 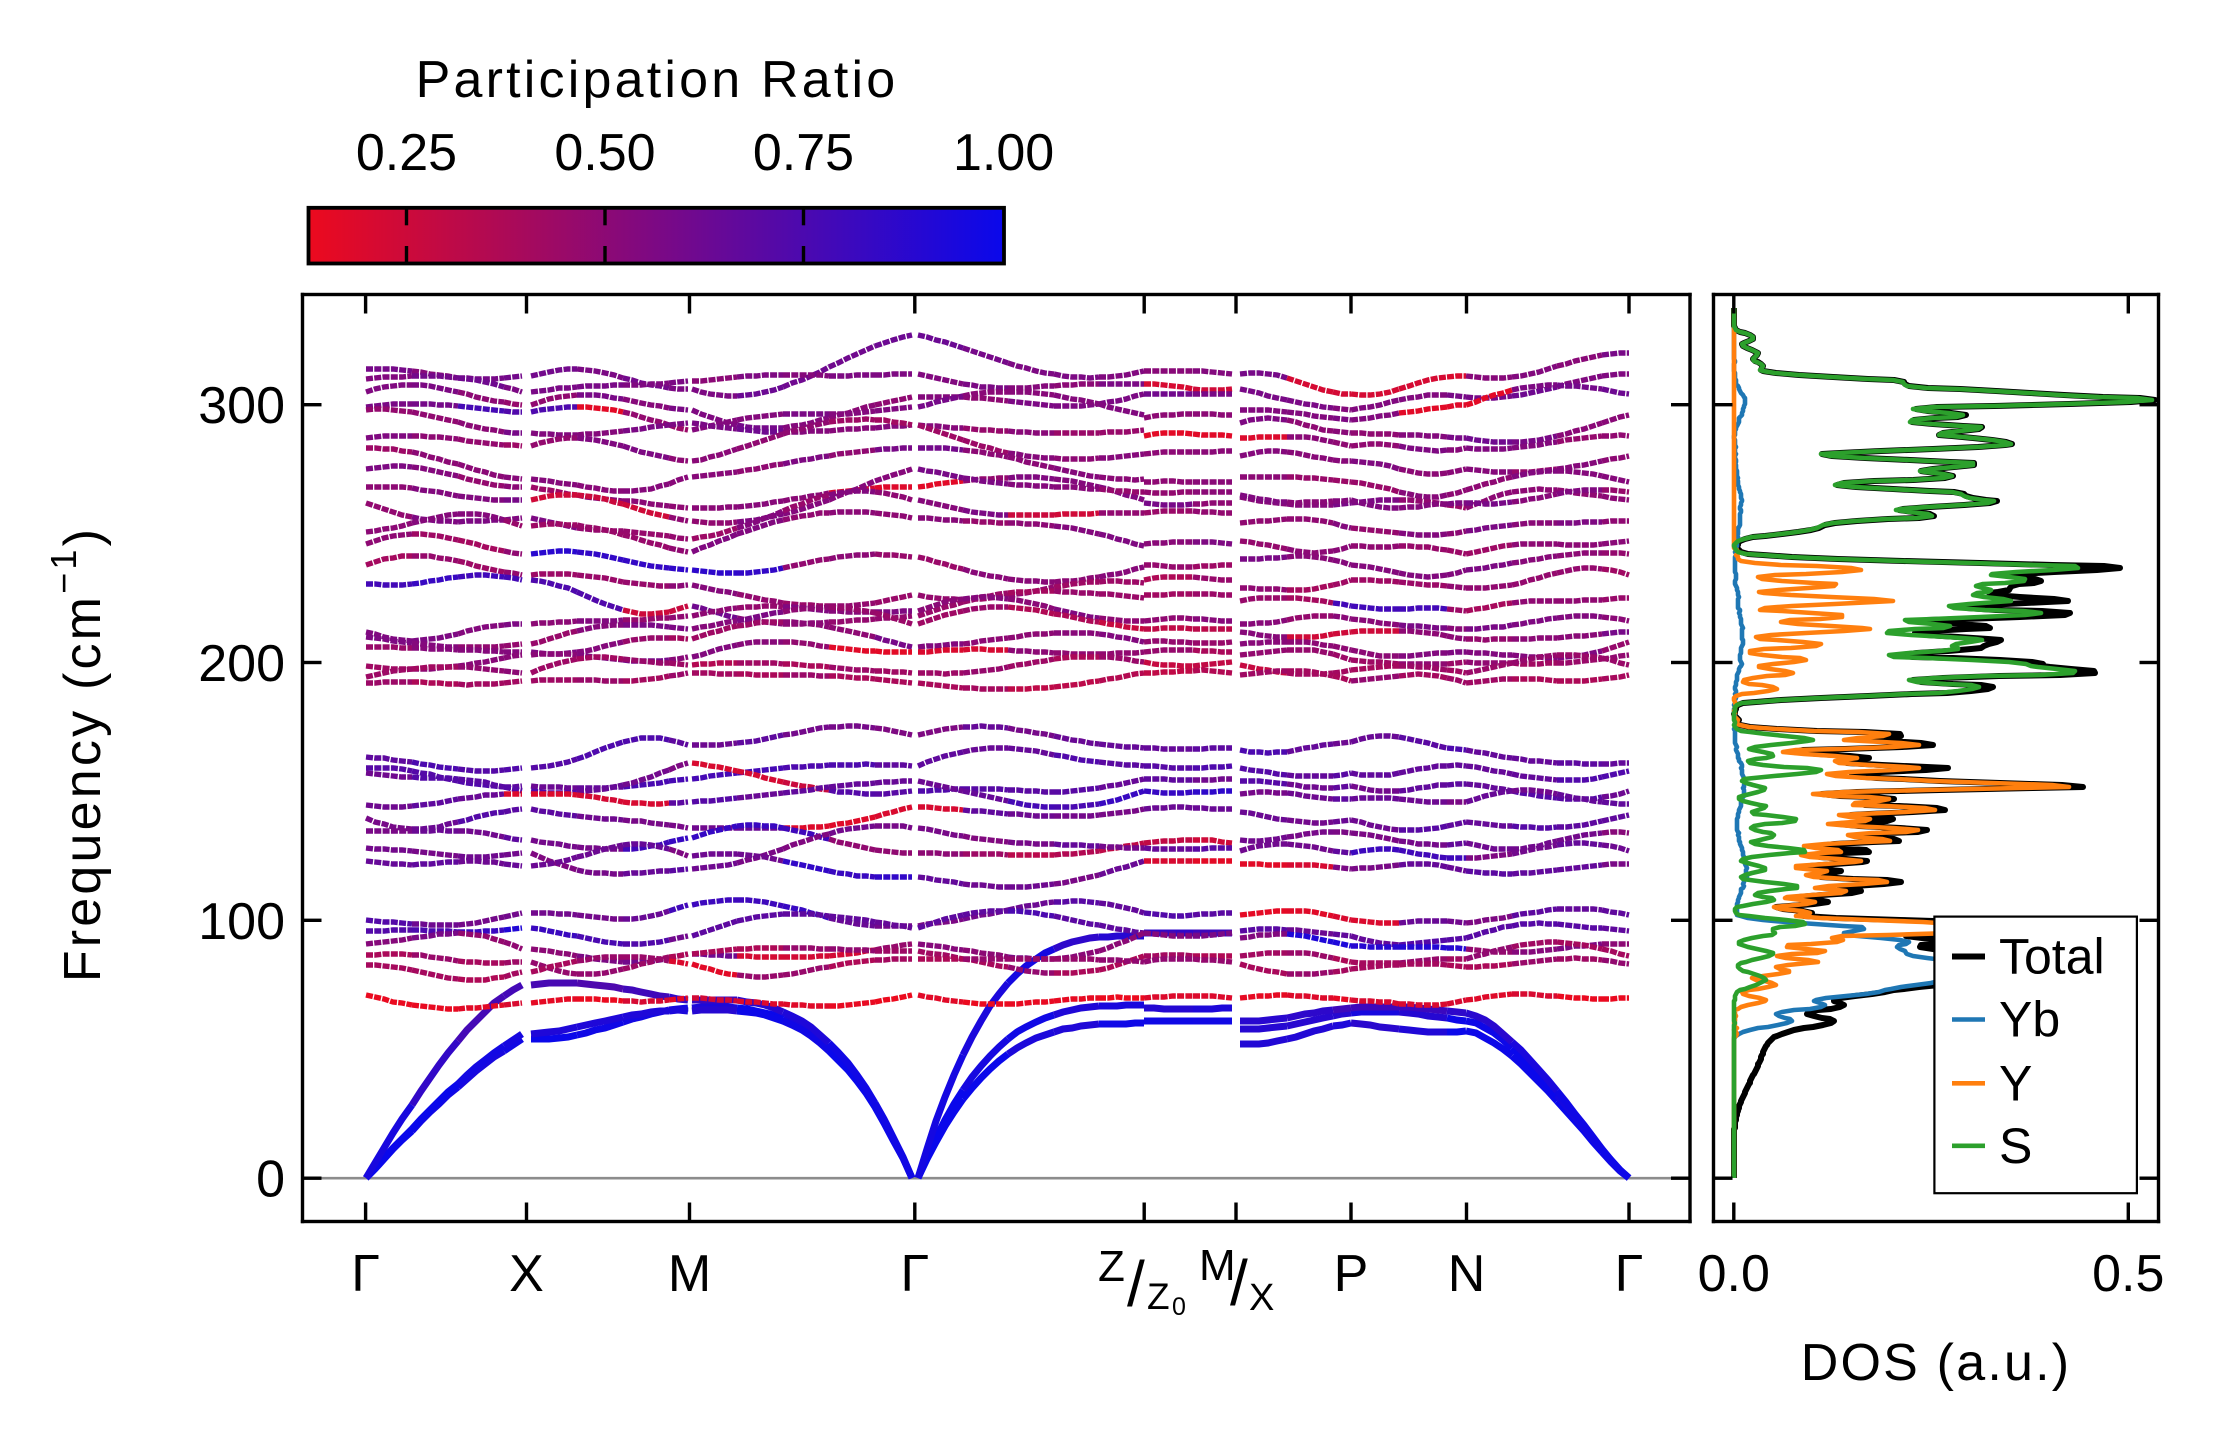 I want to click on svg-text: 1.00, so click(x=1003, y=153).